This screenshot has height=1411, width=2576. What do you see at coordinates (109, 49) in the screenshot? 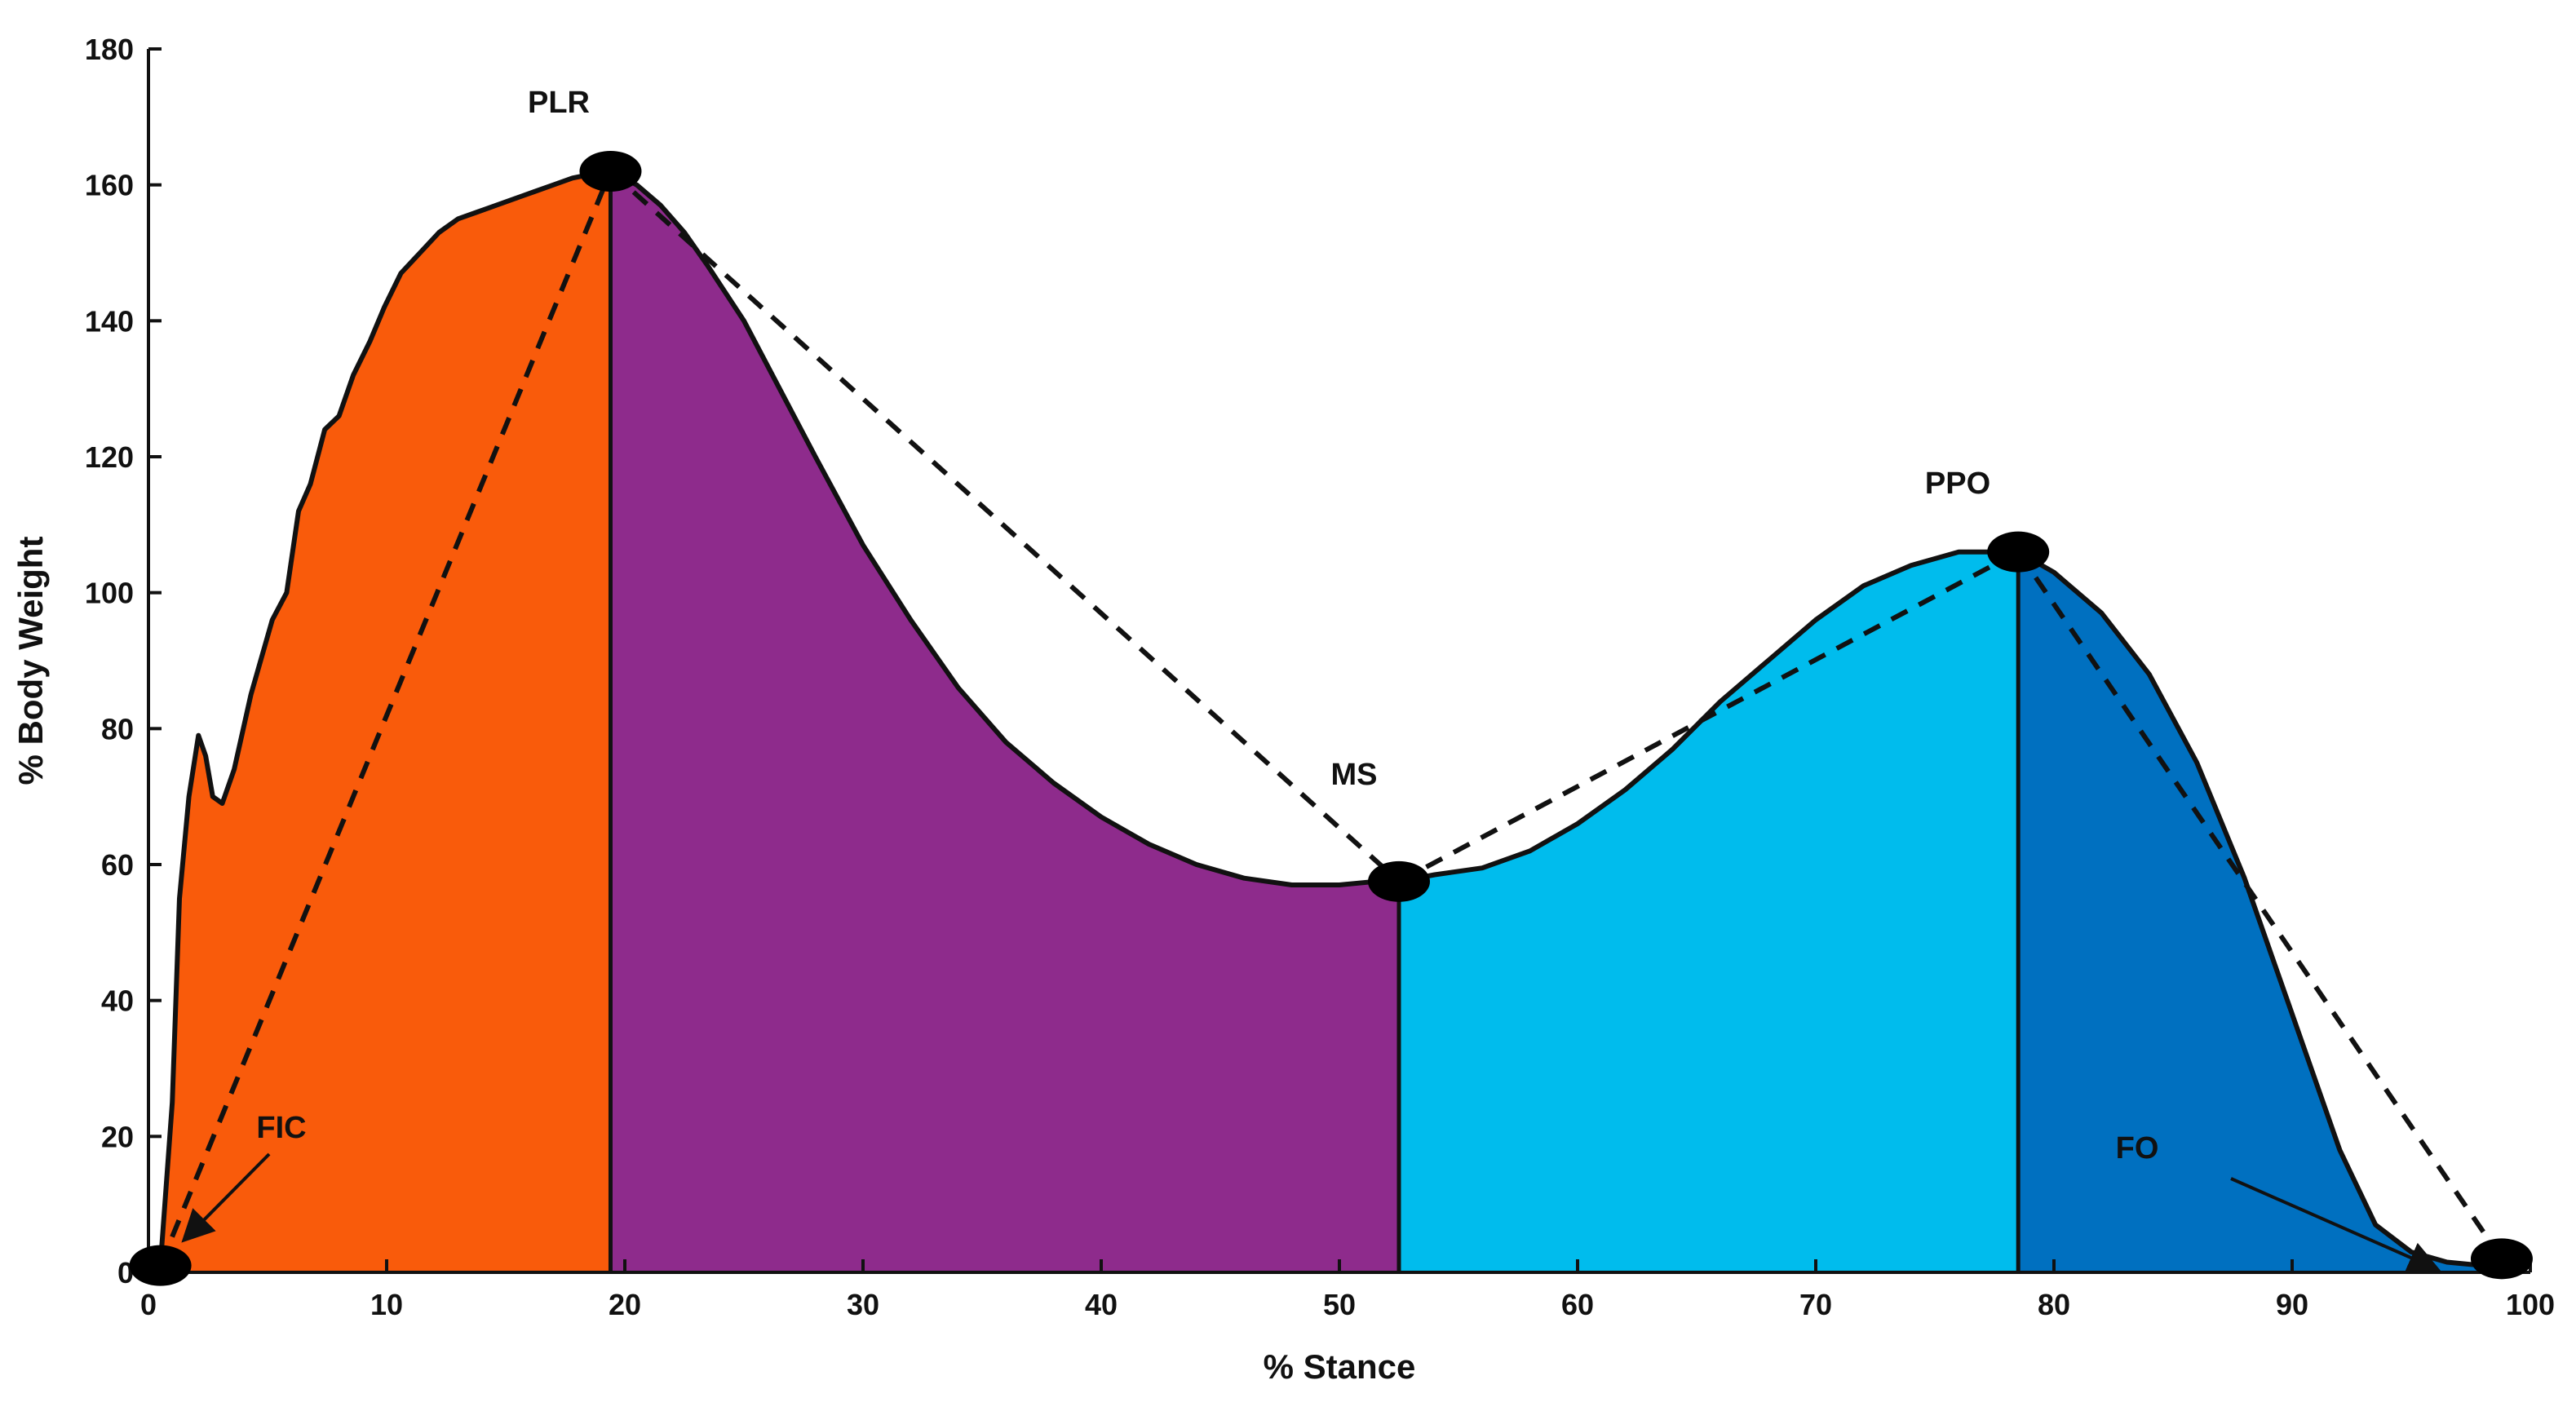
I see `y-tick-label: 180` at bounding box center [109, 49].